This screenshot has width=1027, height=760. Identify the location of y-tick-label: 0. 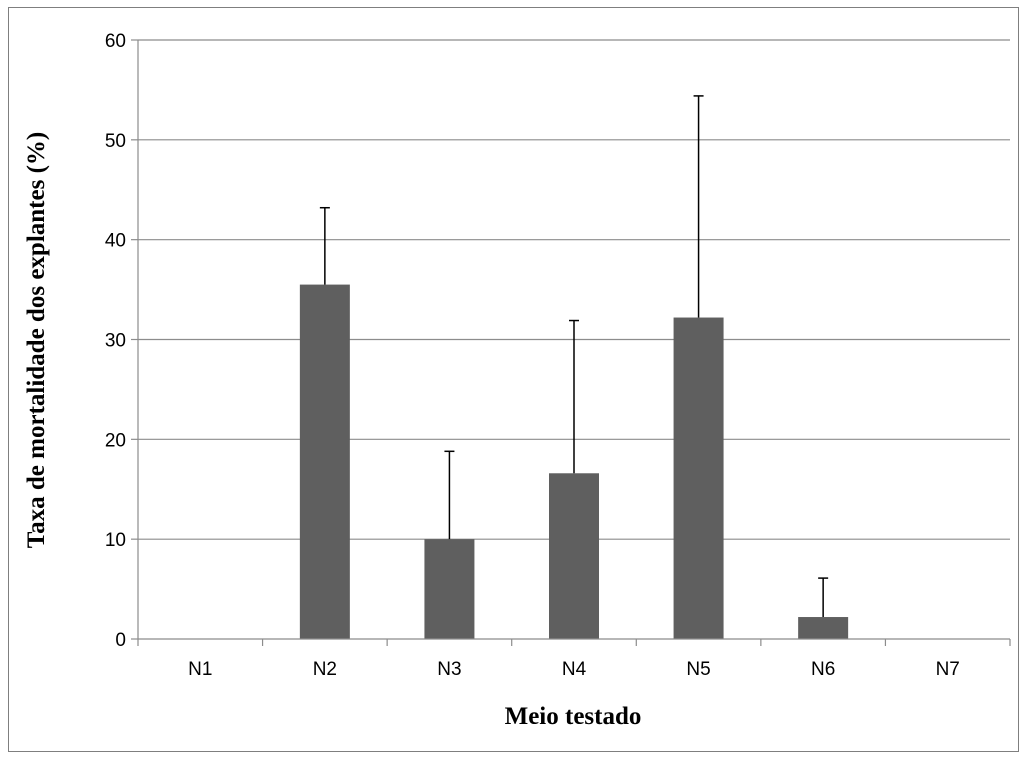
(120, 640).